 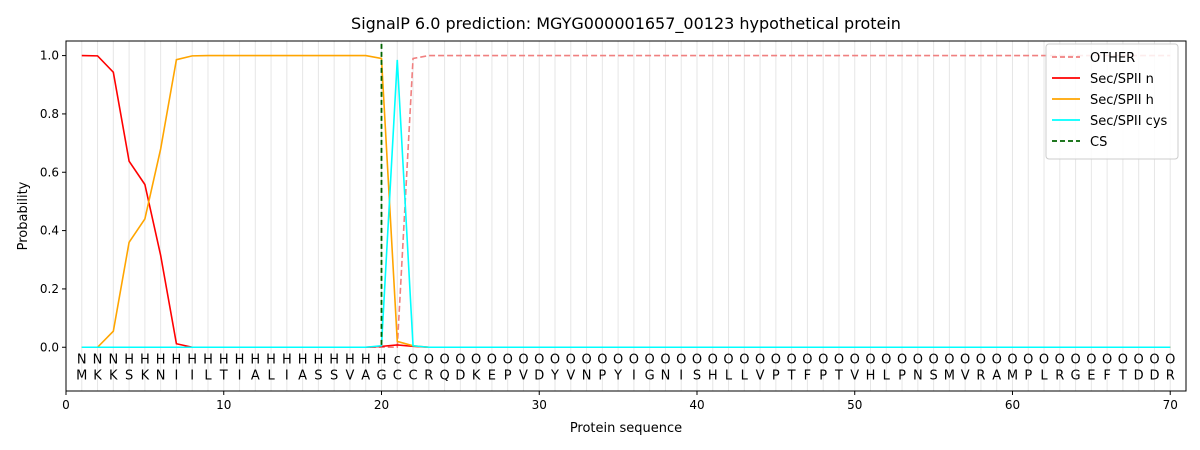 What do you see at coordinates (161, 375) in the screenshot?
I see `residue-letter: N` at bounding box center [161, 375].